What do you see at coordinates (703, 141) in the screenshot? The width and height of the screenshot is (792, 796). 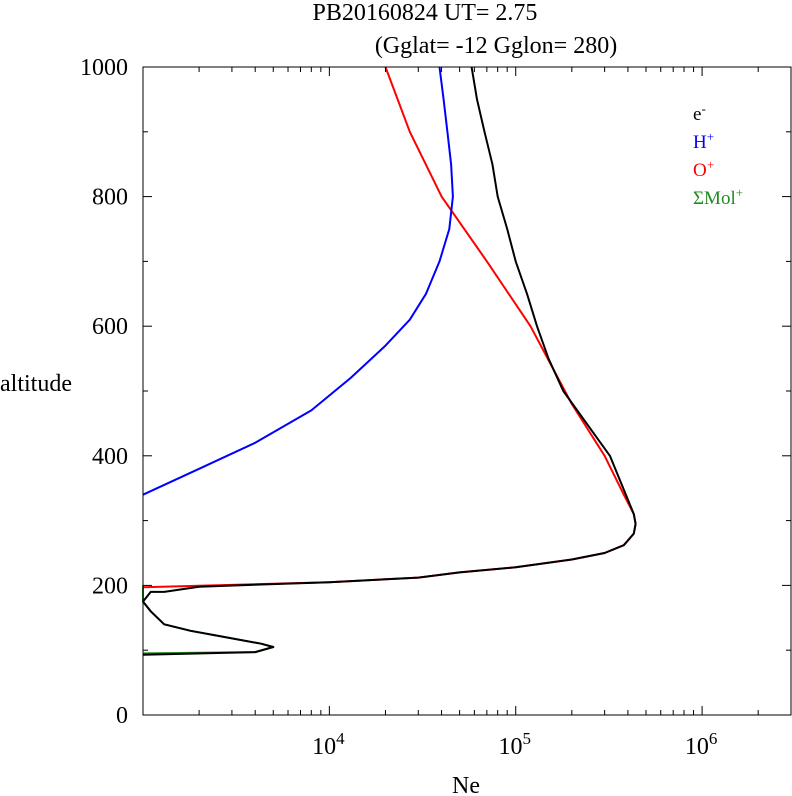 I see `legend-entry-h-plus: H+` at bounding box center [703, 141].